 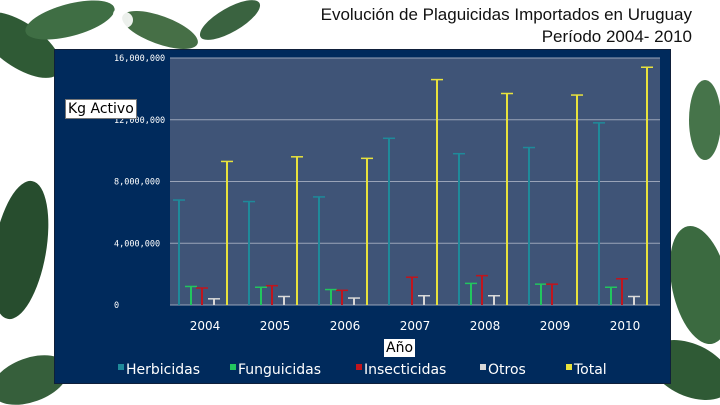 What do you see at coordinates (101, 109) in the screenshot?
I see `y-axis-title: Kg Activo` at bounding box center [101, 109].